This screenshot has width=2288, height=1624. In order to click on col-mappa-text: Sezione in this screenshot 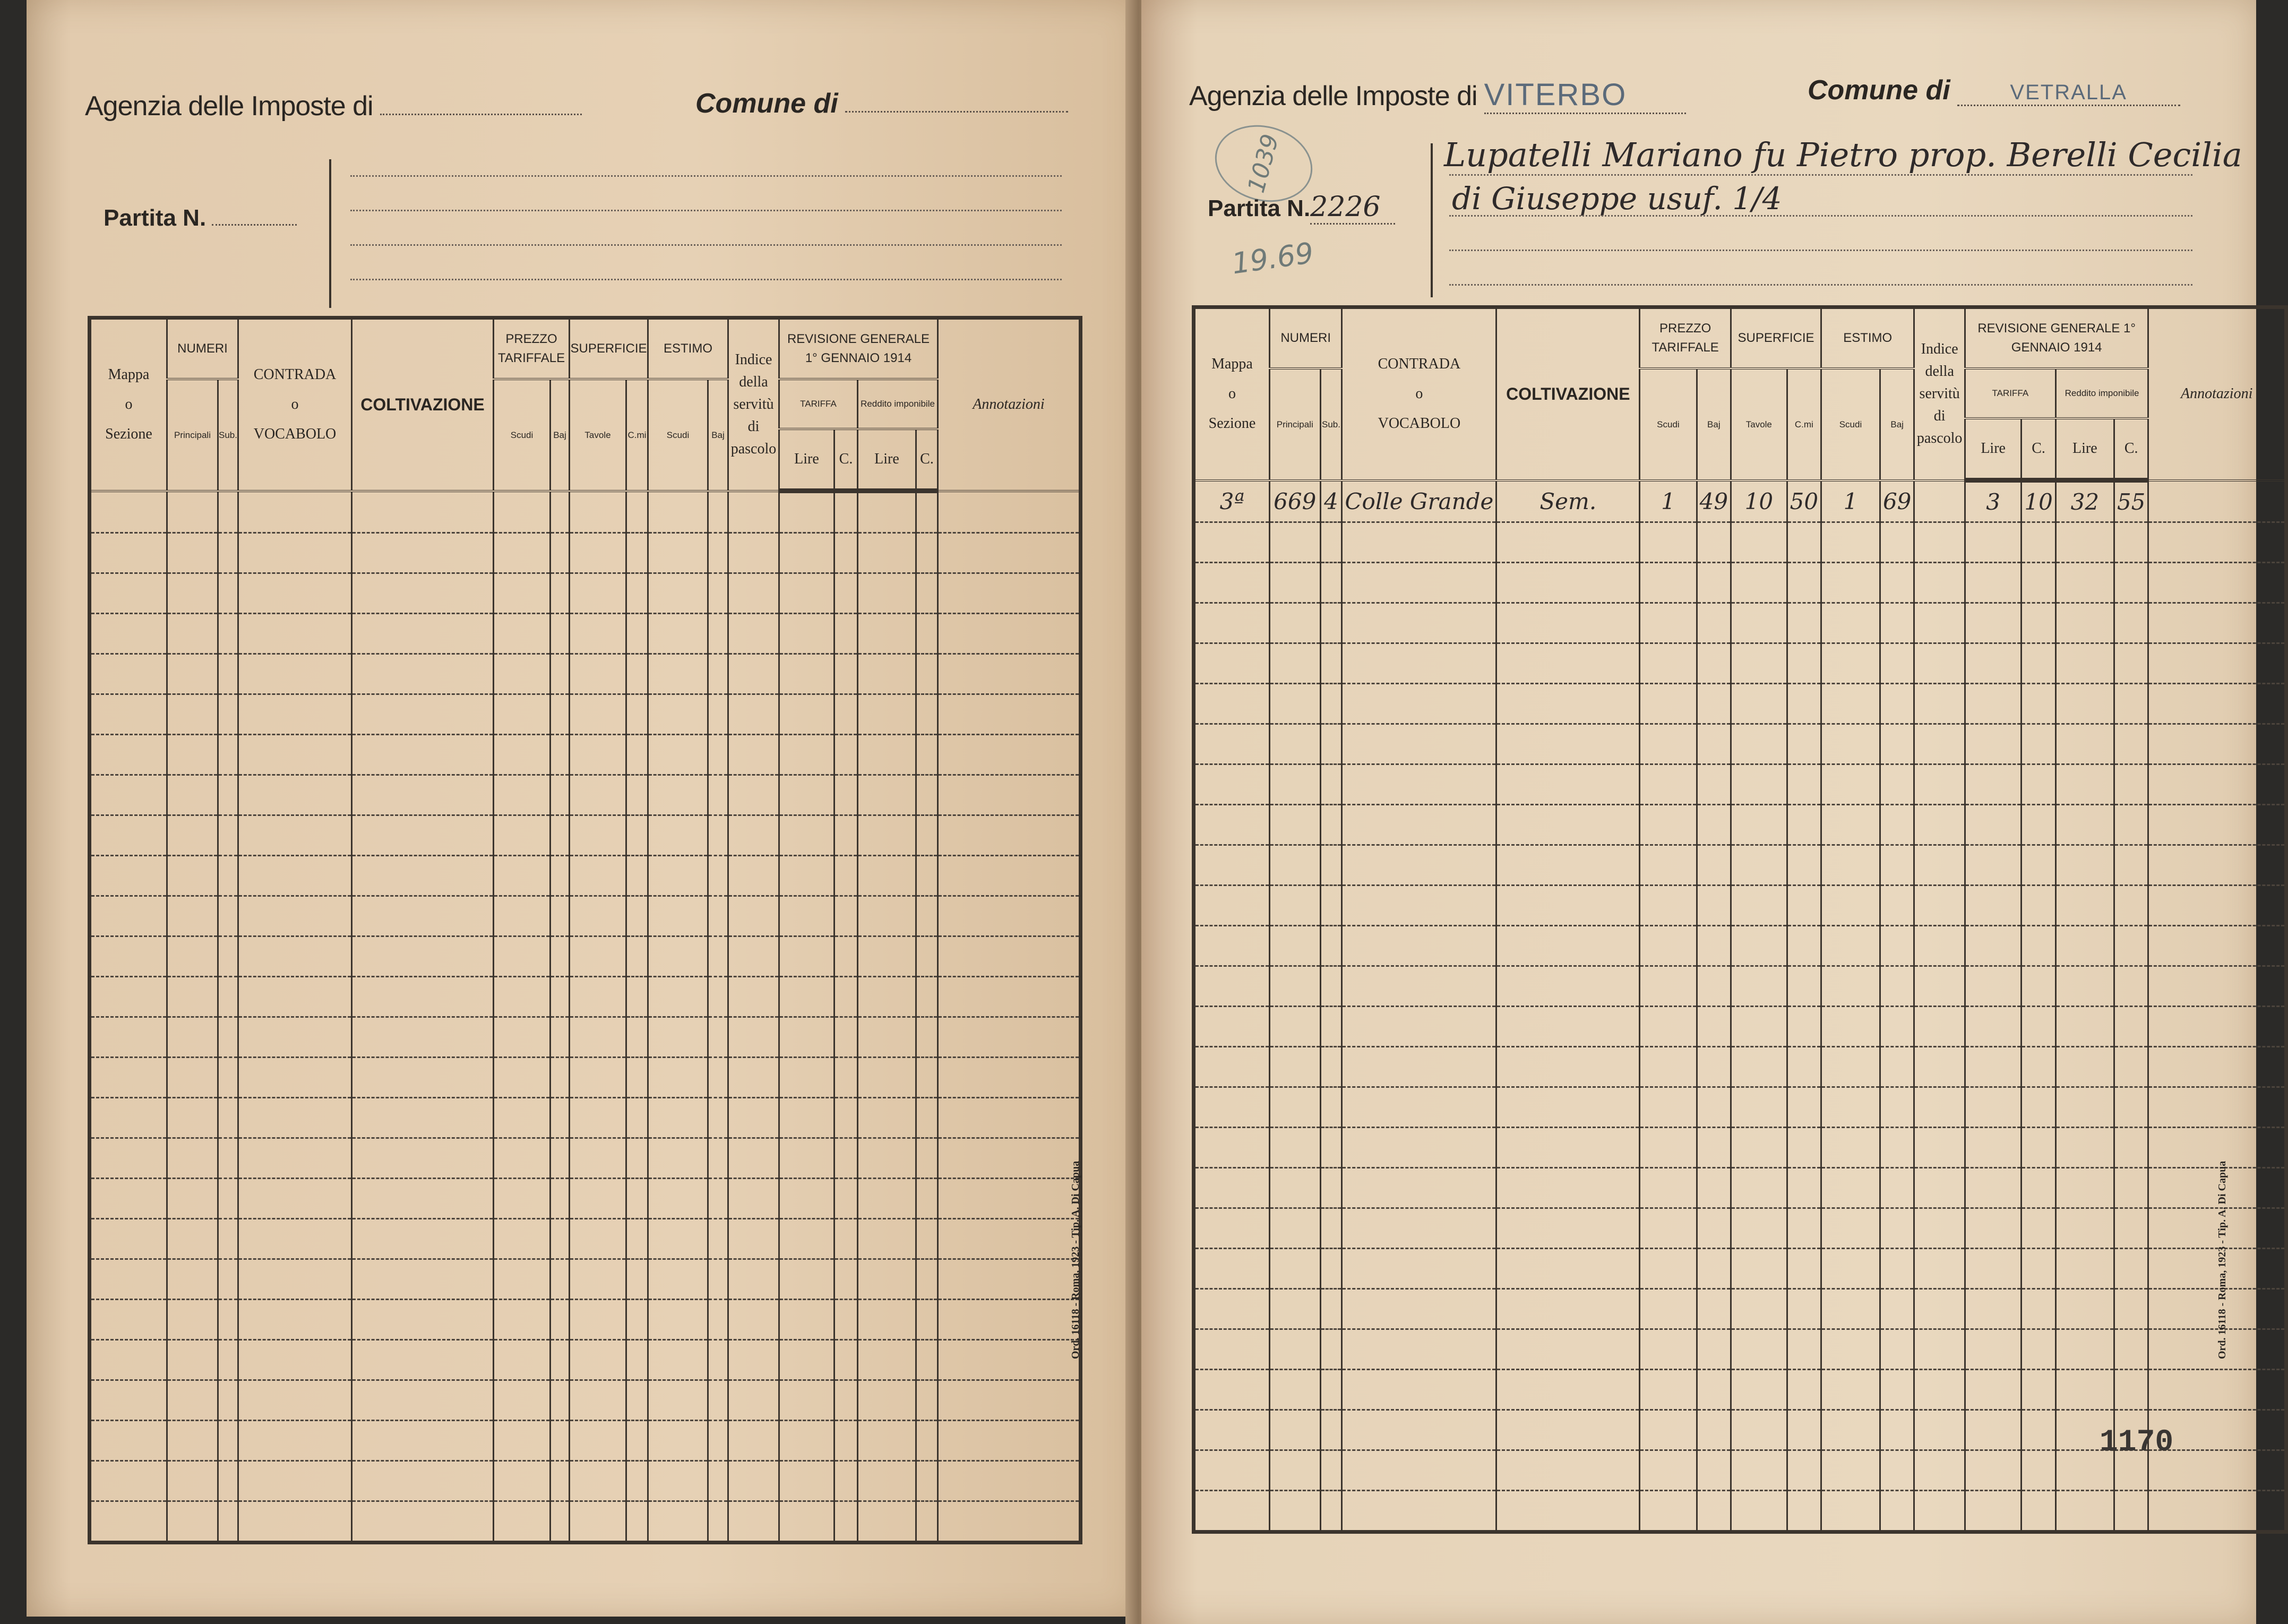, I will do `click(128, 434)`.